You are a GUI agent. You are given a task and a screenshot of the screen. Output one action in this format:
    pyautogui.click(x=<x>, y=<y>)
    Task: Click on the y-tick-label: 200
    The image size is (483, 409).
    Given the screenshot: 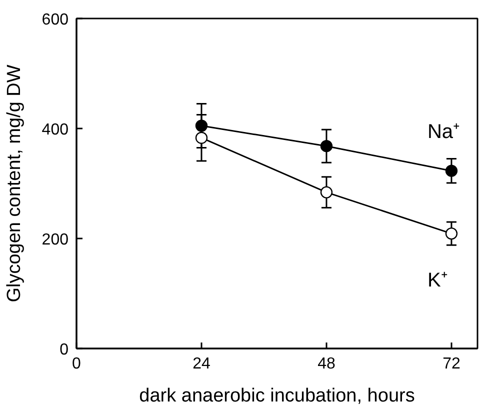 What is the action you would take?
    pyautogui.click(x=55, y=240)
    